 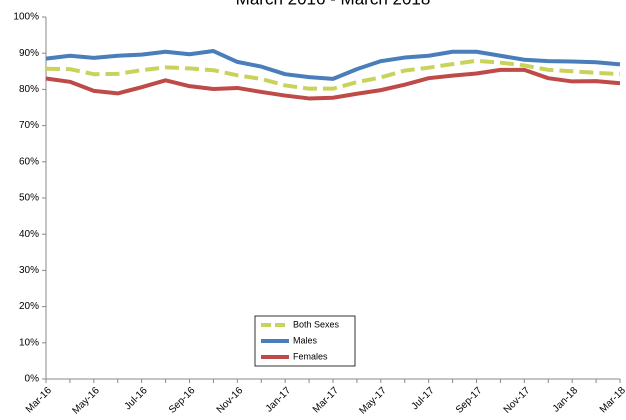 I want to click on x-tick-label: May-17, so click(x=373, y=401).